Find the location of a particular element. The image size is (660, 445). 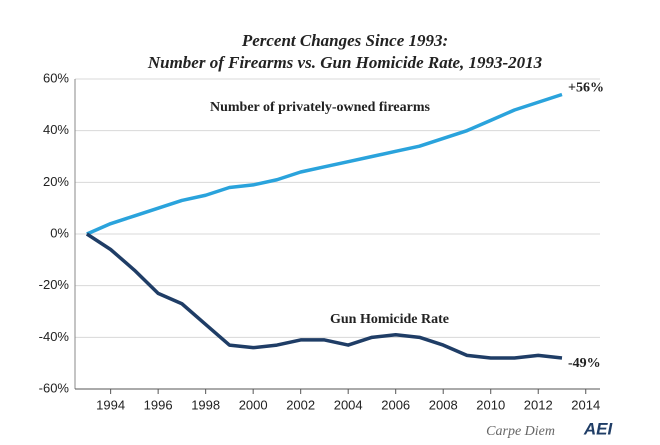

x-tick-label: 2012 is located at coordinates (538, 404).